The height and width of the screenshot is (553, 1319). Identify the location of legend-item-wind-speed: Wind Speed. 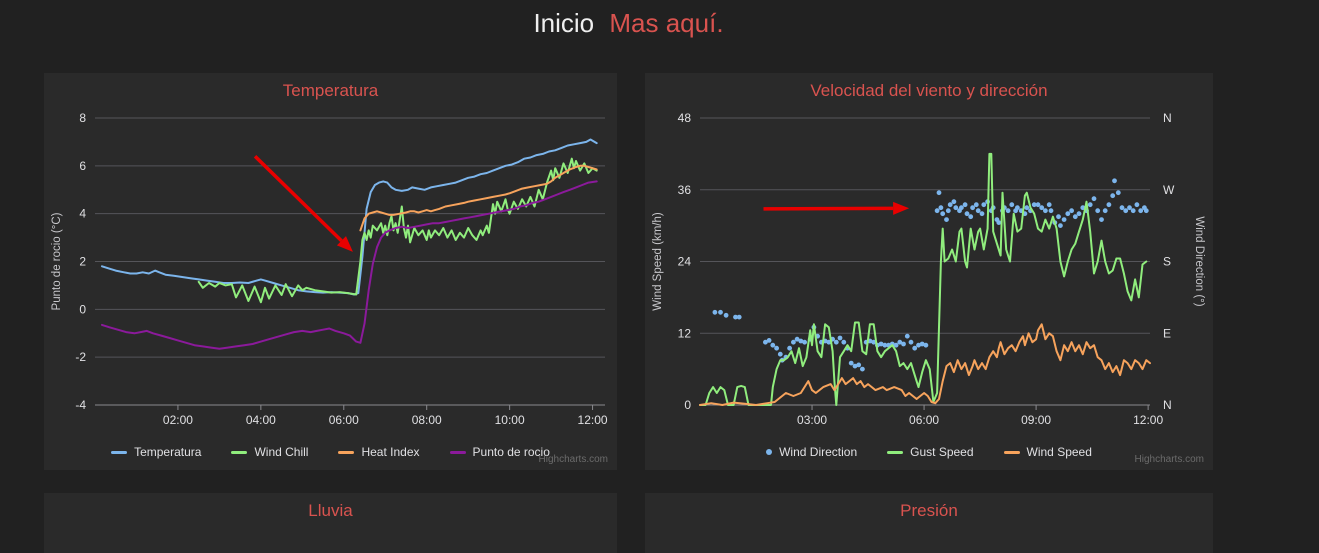
(1047, 452).